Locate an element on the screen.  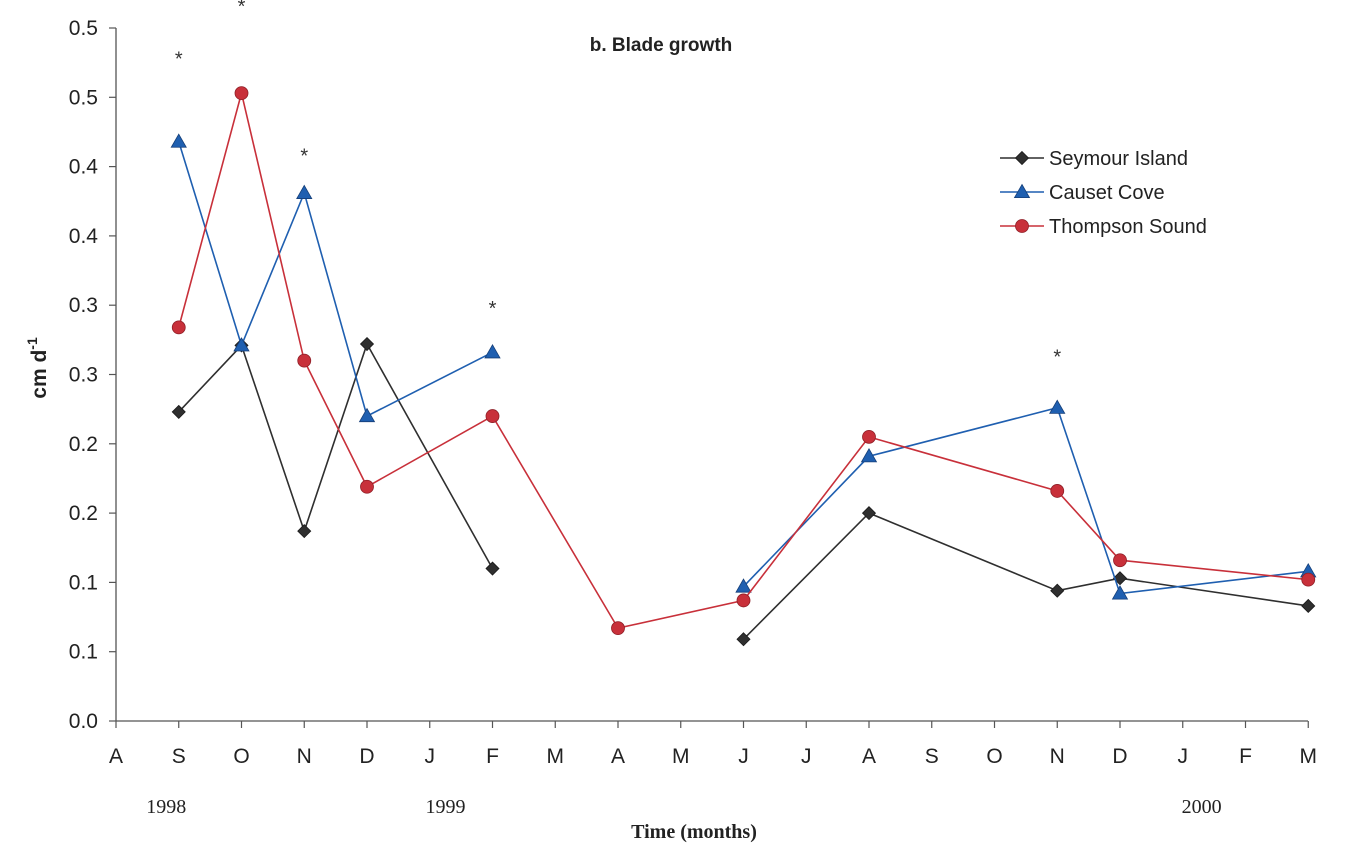
legend-item: Seymour Island is located at coordinates (1094, 159).